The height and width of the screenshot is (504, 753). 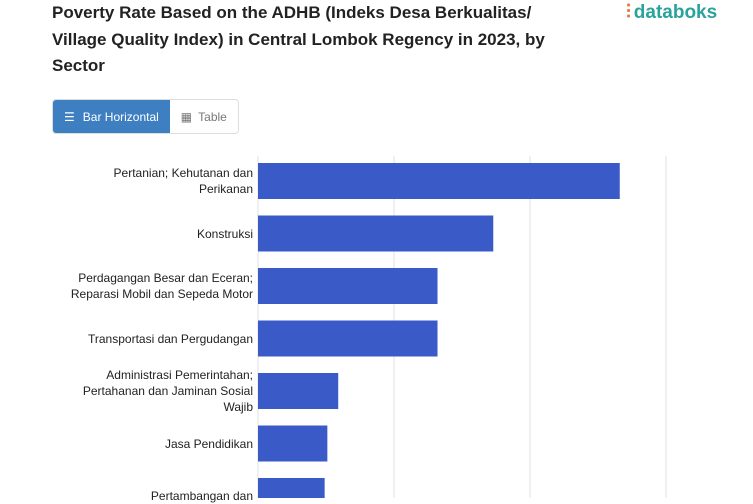 I want to click on button-label: Bar Horizontal, so click(x=120, y=116).